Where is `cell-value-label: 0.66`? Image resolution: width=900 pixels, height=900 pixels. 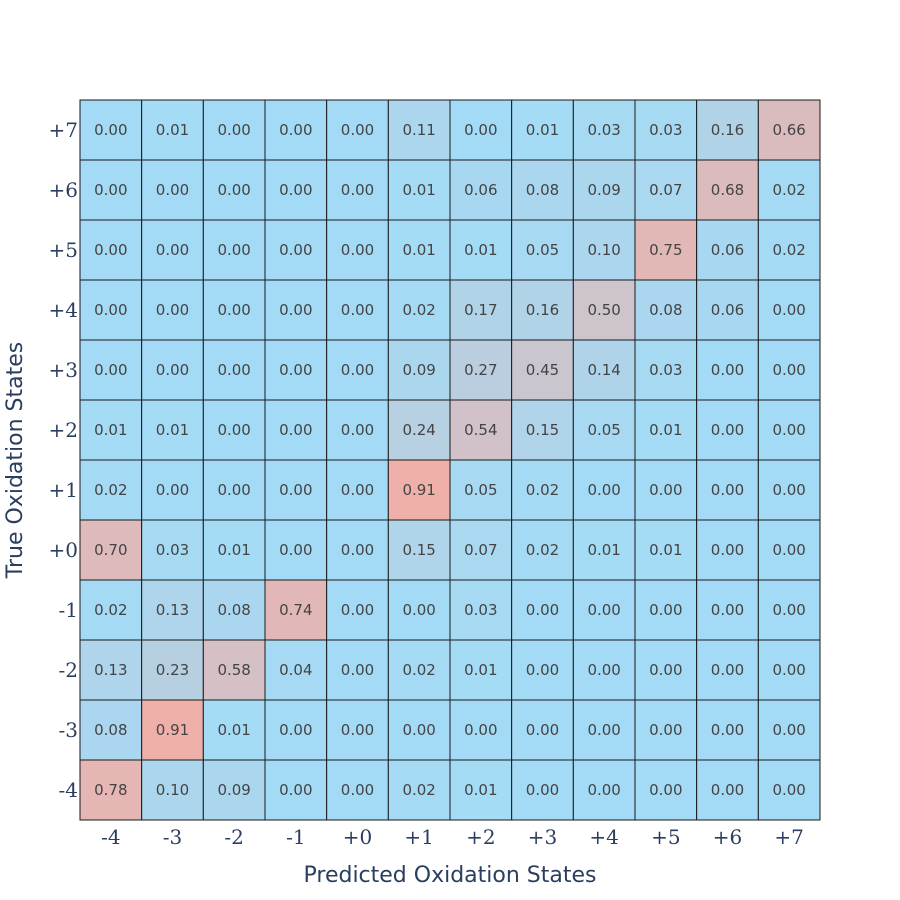 cell-value-label: 0.66 is located at coordinates (788, 130).